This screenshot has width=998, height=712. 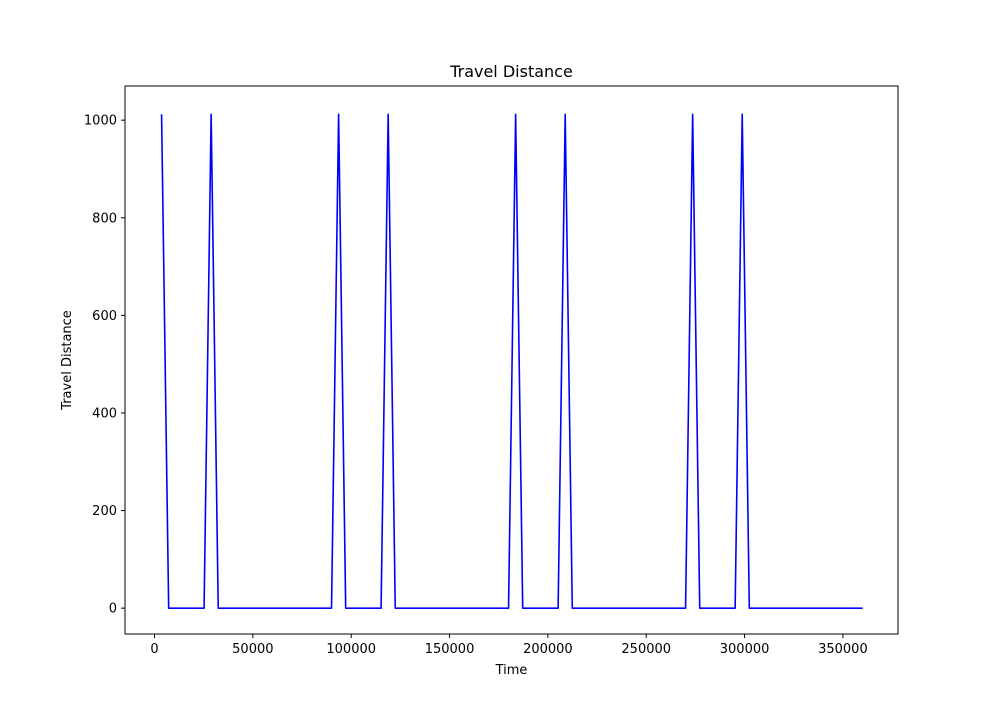 I want to click on x-tick-label: 50000, so click(x=252, y=649).